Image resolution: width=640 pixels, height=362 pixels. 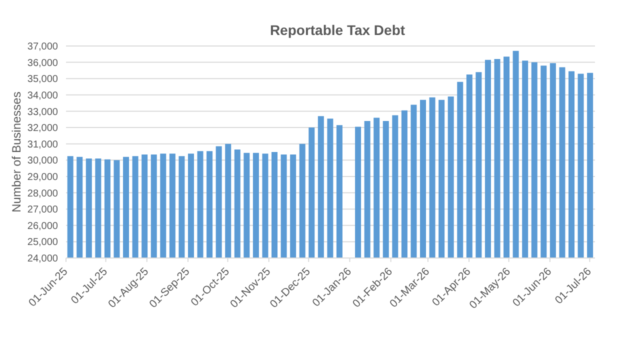 I want to click on y-tick-label: 33,000, so click(x=42, y=112).